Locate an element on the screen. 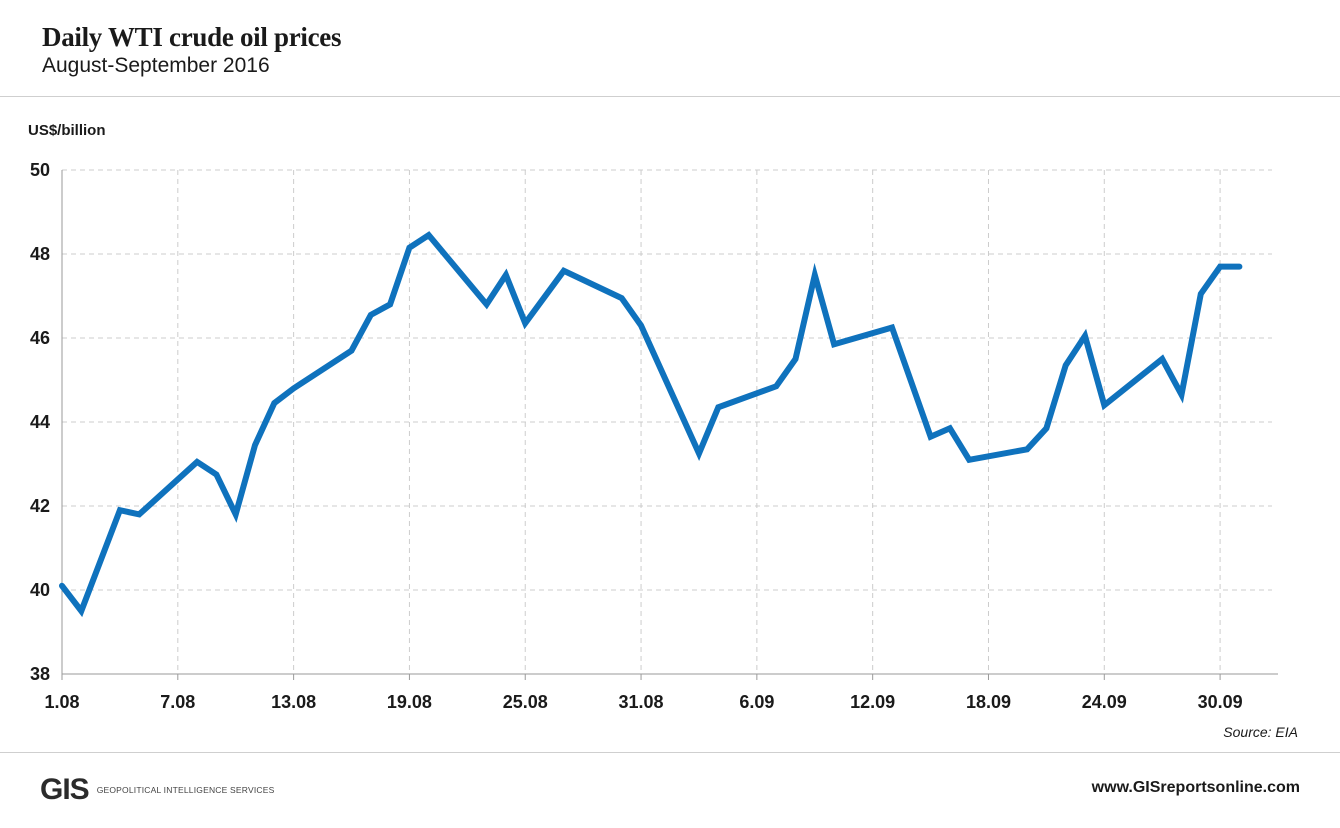 The image size is (1340, 828). x-tick-label: 25.08 is located at coordinates (525, 702).